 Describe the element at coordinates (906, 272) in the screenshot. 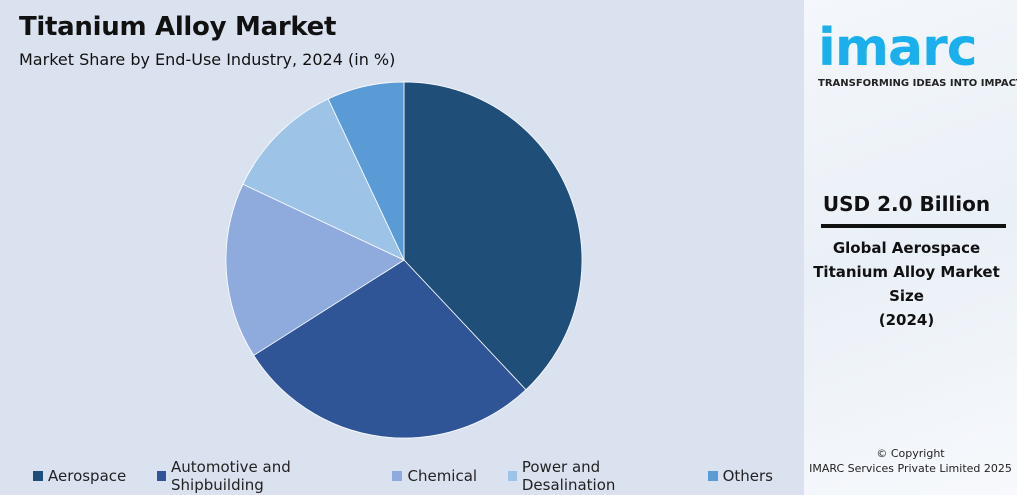

I see `desc-line: Titanium Alloy Market` at that location.